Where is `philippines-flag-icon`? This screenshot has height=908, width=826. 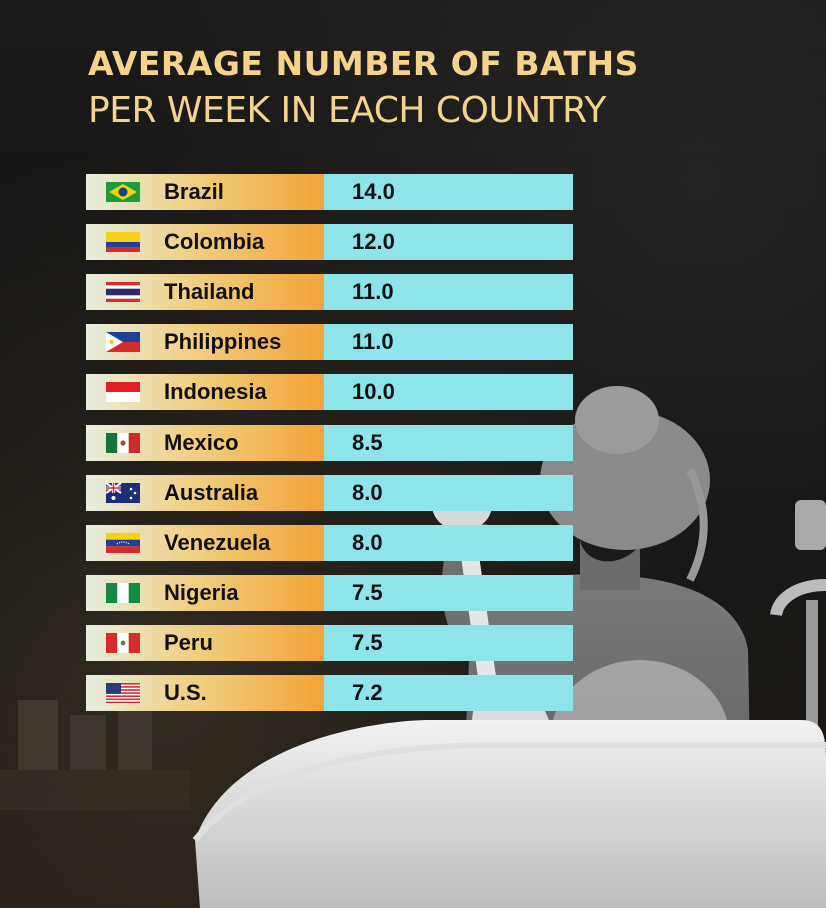
philippines-flag-icon is located at coordinates (123, 342).